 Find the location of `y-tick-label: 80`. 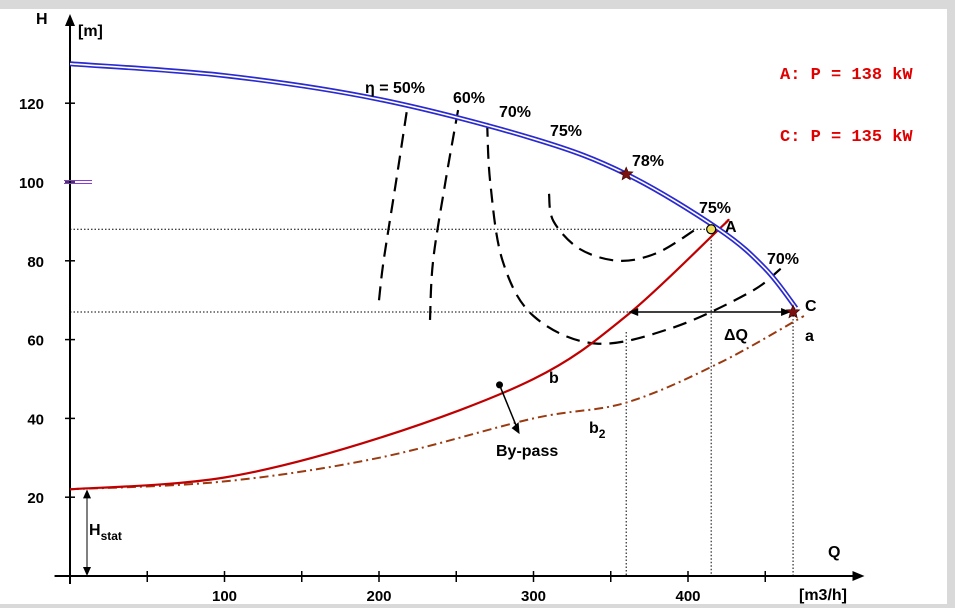

y-tick-label: 80 is located at coordinates (35, 262).